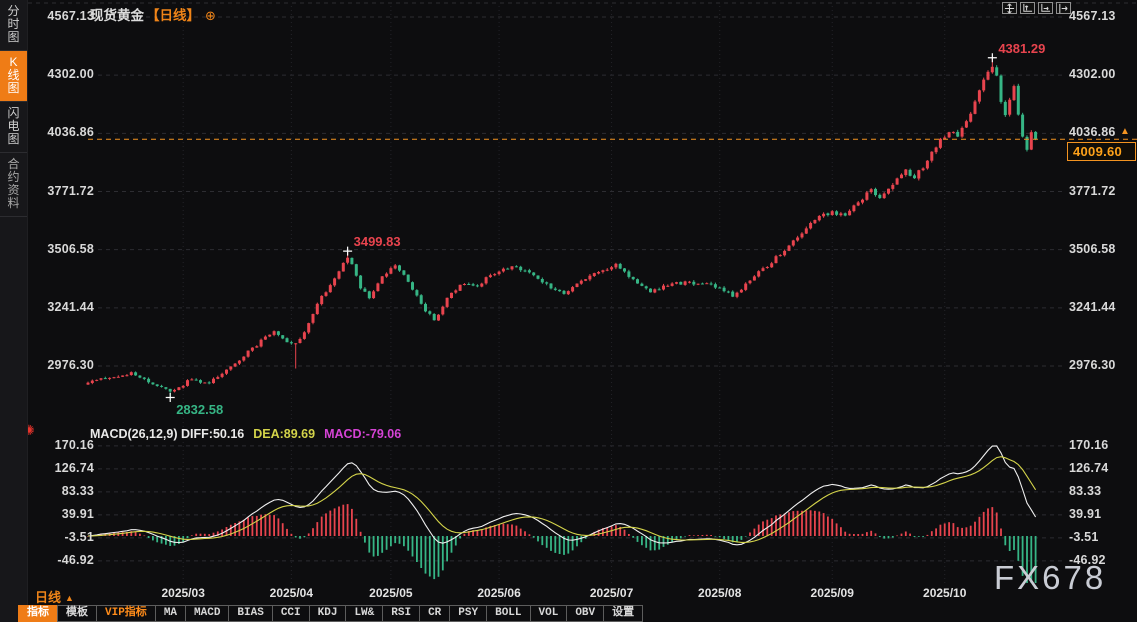 This screenshot has height=622, width=1137. Describe the element at coordinates (1063, 8) in the screenshot. I see `shift-right-icon` at that location.